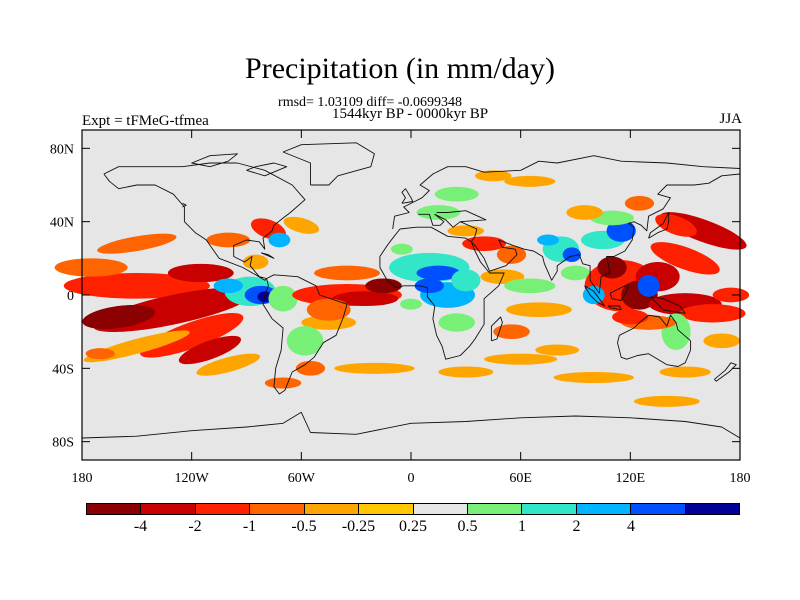 Image resolution: width=800 pixels, height=600 pixels. I want to click on x-tick-label: 120W, so click(192, 478).